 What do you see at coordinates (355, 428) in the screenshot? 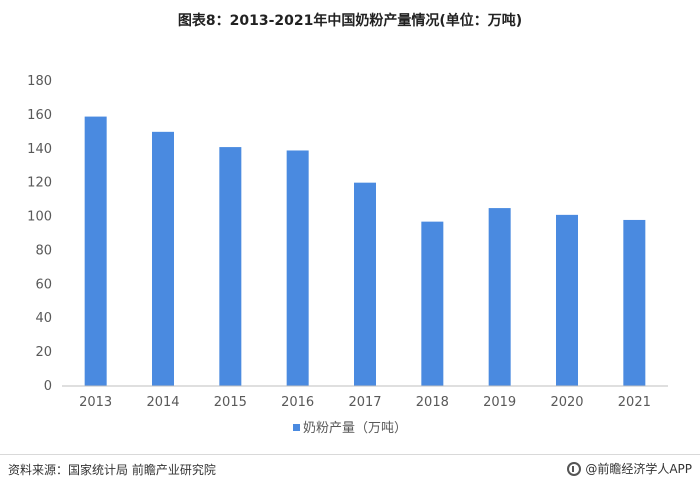
I see `legend-label: 奶粉产量（万吨）` at bounding box center [355, 428].